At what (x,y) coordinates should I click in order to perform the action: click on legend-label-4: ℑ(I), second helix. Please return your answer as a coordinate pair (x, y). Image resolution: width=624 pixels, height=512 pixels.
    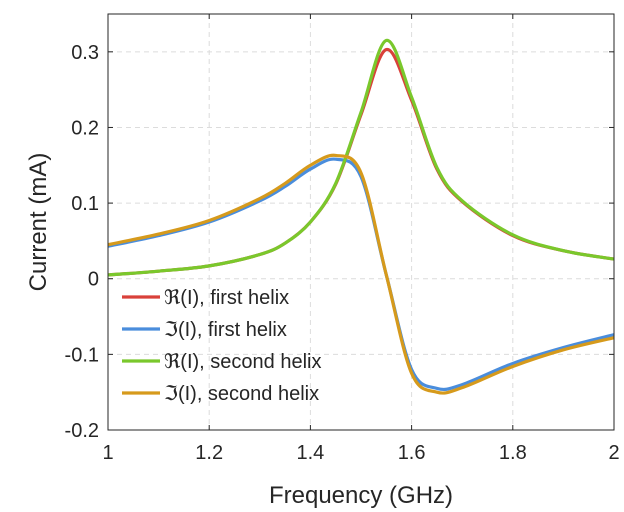
    Looking at the image, I should click on (241, 394).